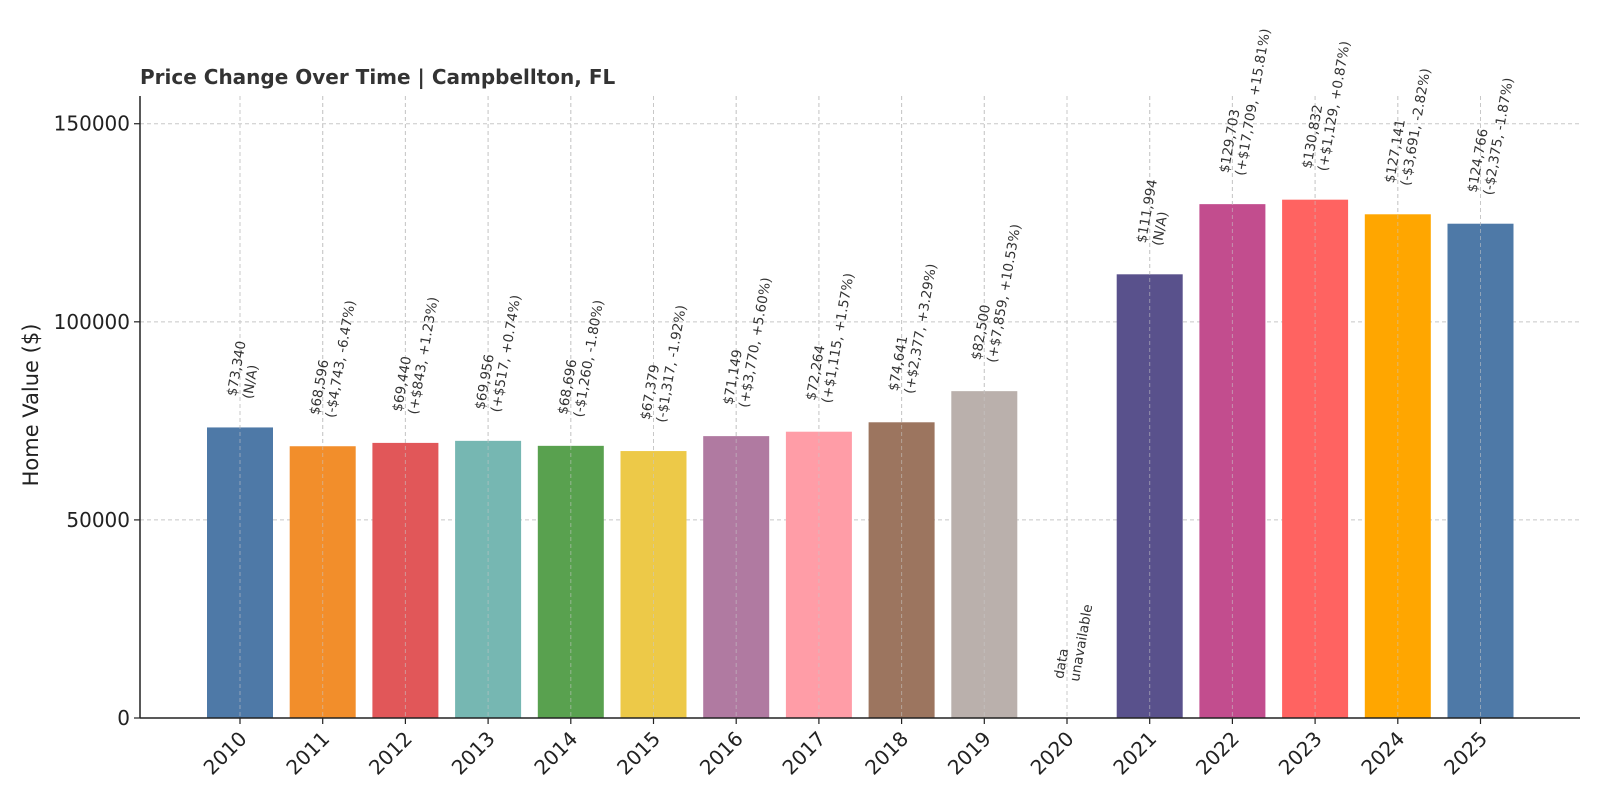  What do you see at coordinates (1004, 293) in the screenshot?
I see `data-label-change: (+$7,859, +10.53%)` at bounding box center [1004, 293].